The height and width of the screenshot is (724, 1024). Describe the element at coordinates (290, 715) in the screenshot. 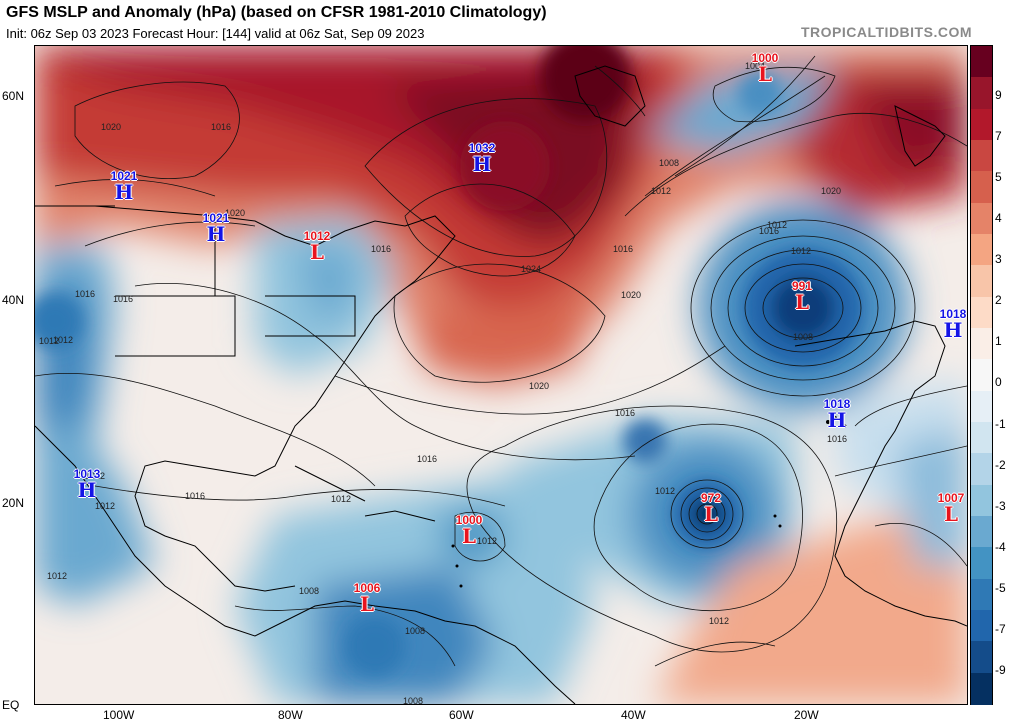

I see `lon-label-80w: 80W` at that location.